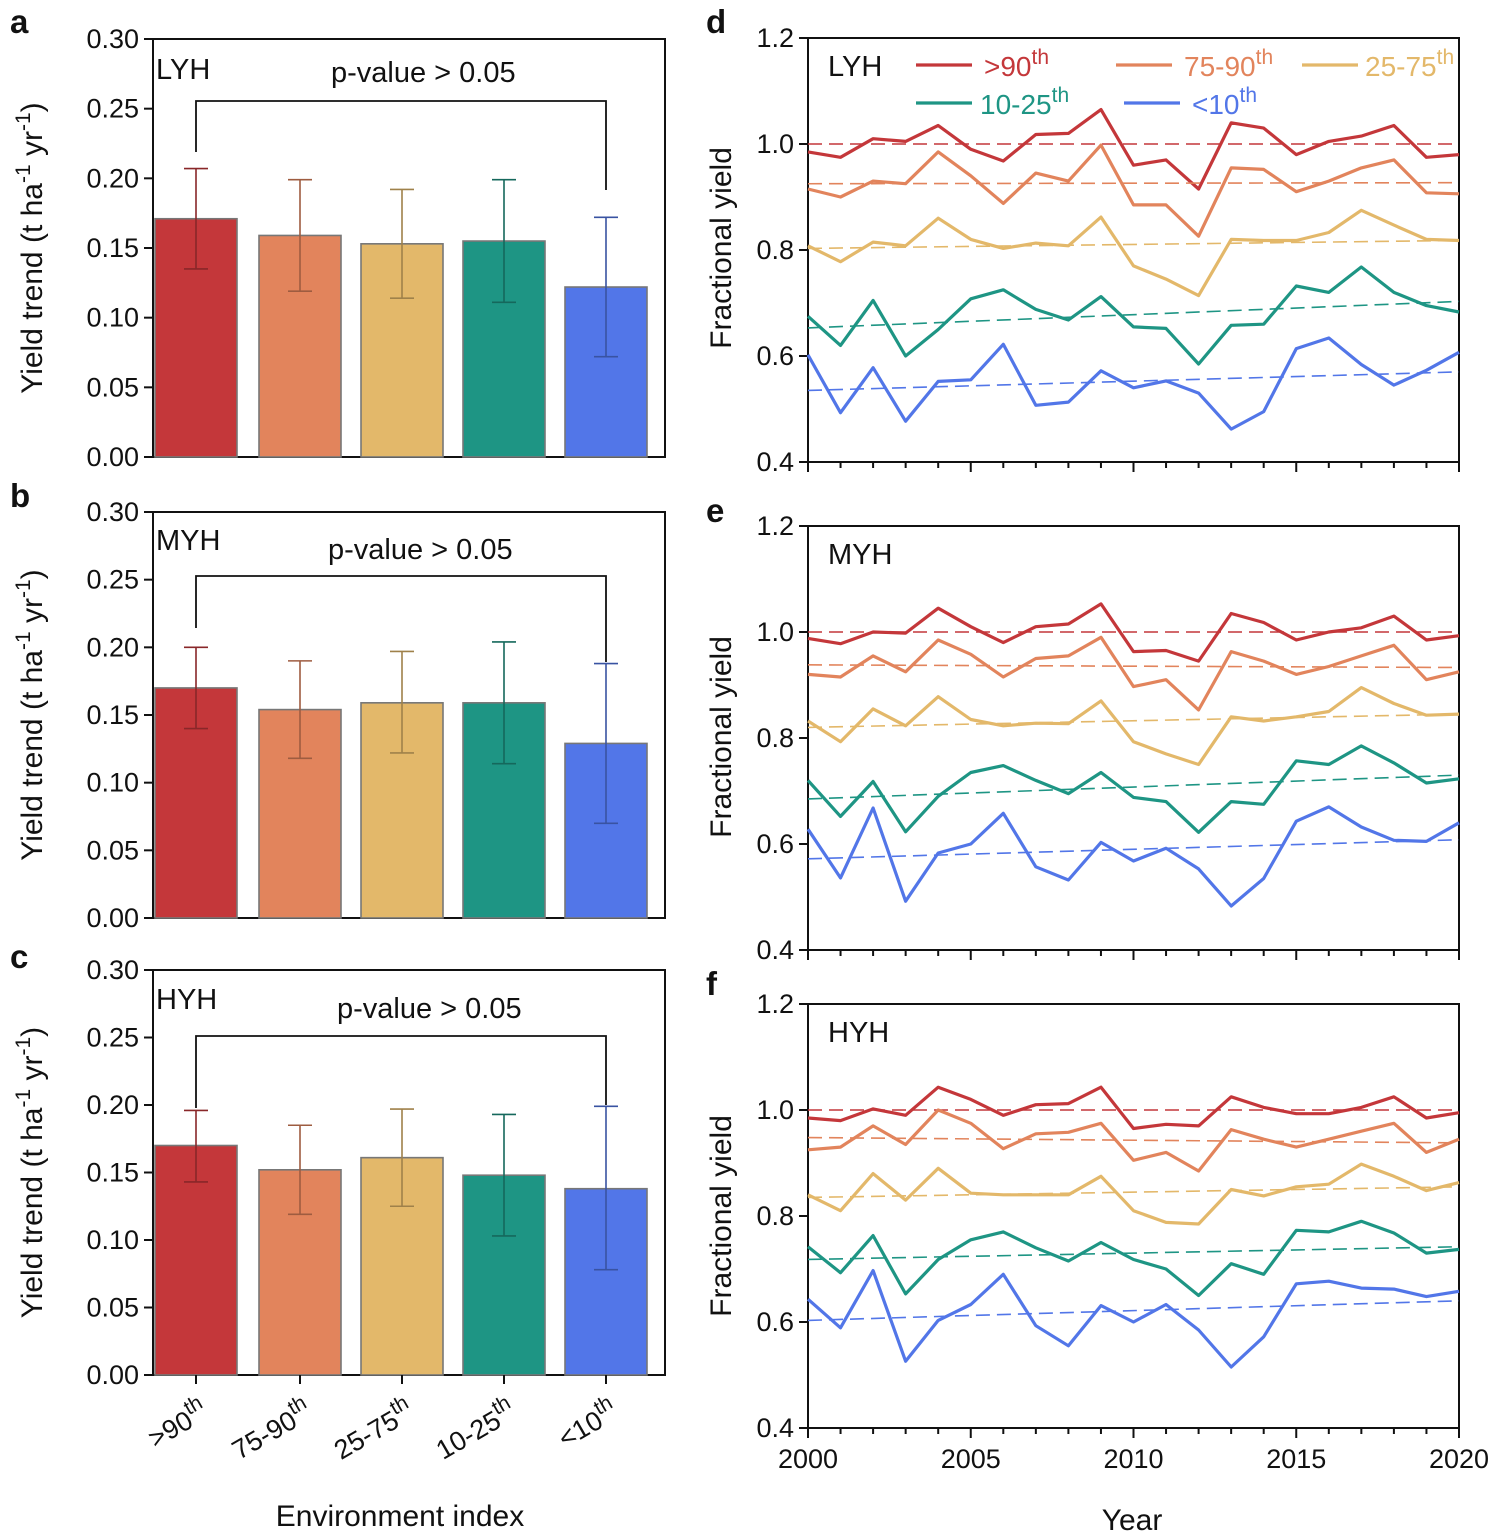  Describe the element at coordinates (423, 73) in the screenshot. I see `pvalue-label-a: p-value > 0.05` at that location.